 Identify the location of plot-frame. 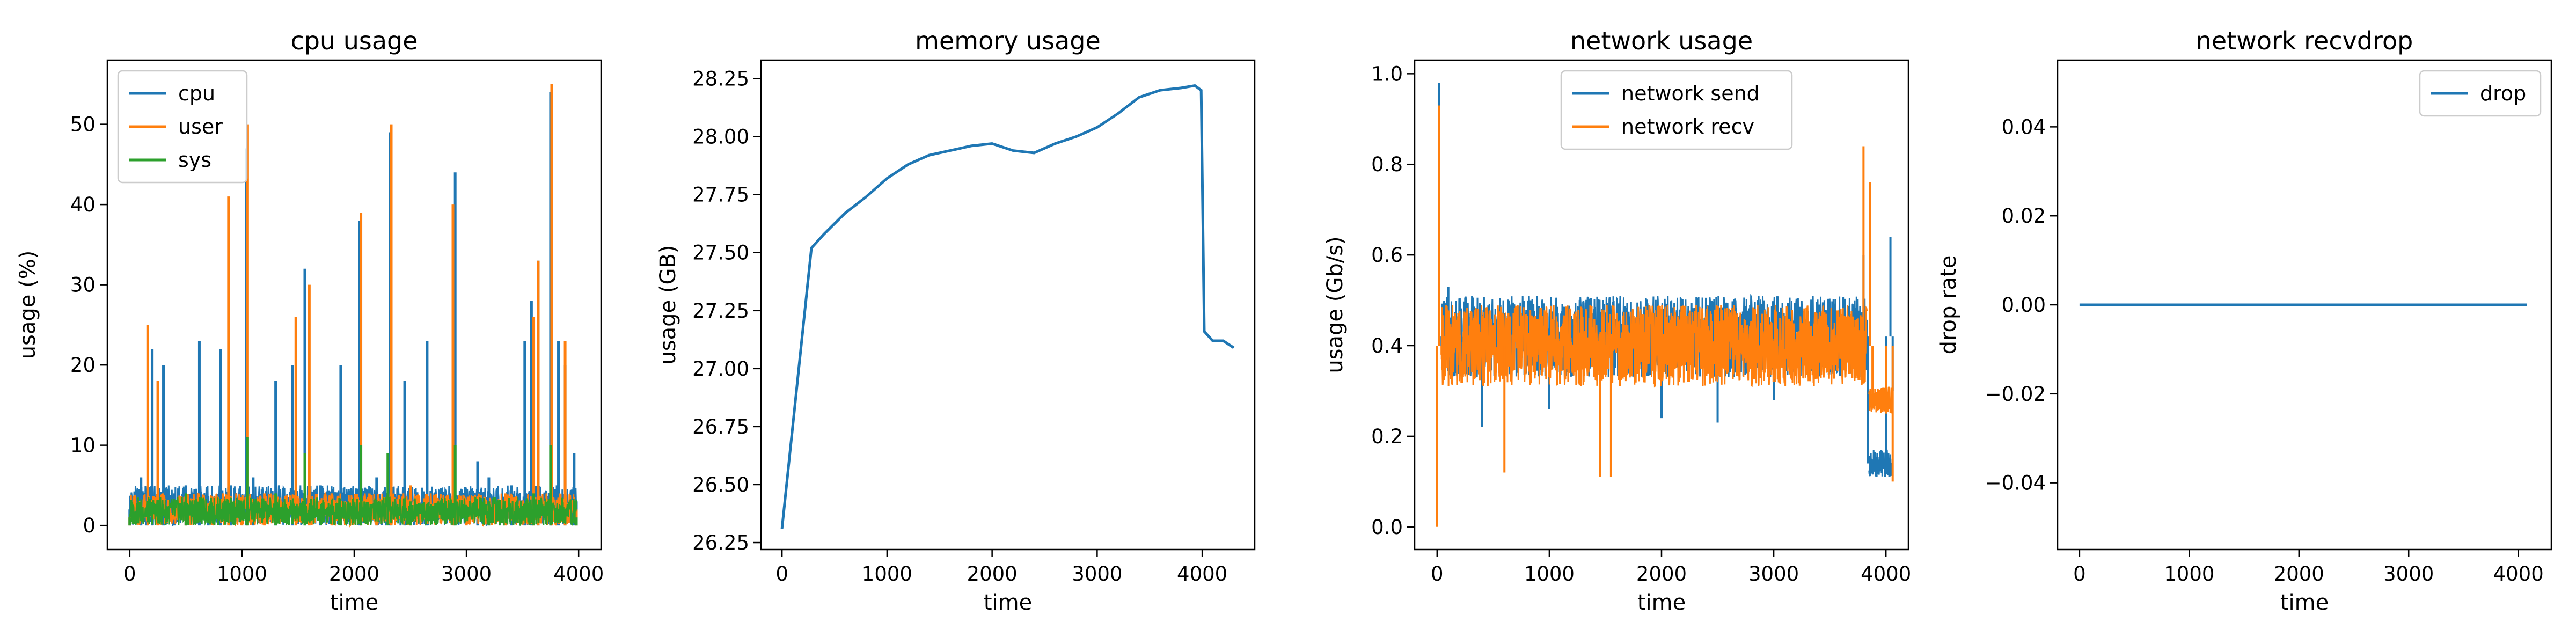
(1008, 305).